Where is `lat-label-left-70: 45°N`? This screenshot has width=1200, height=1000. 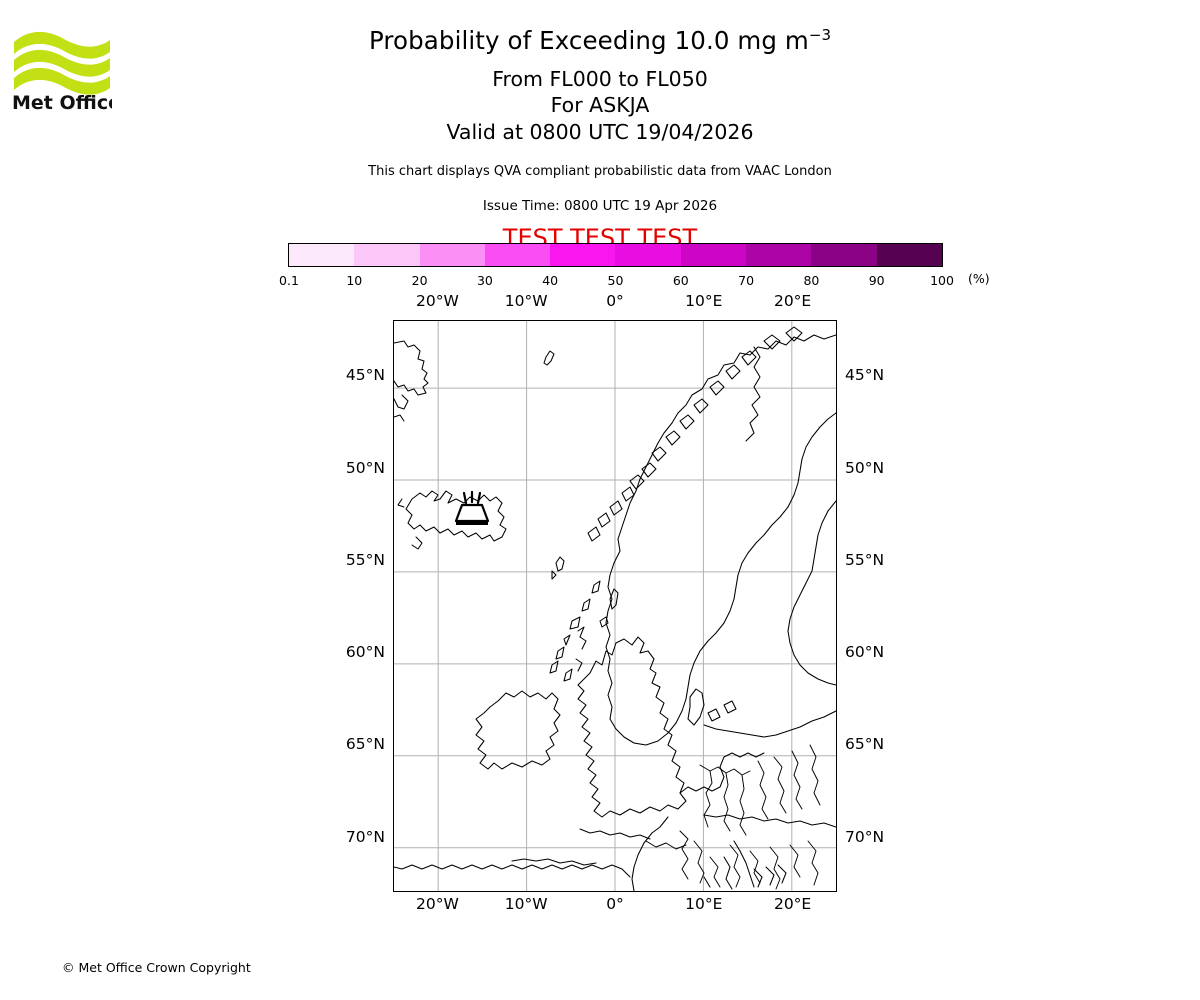 lat-label-left-70: 45°N is located at coordinates (365, 375).